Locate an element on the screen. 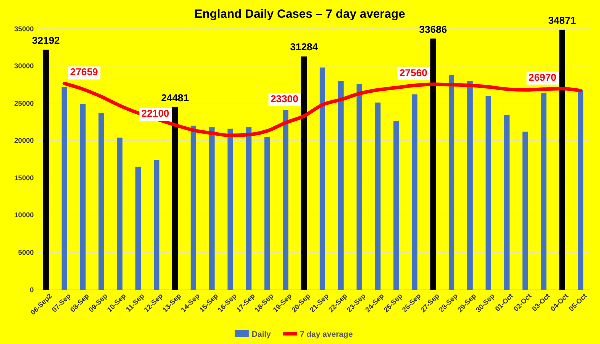 This screenshot has width=600, height=344. data-label: 34871 is located at coordinates (562, 21).